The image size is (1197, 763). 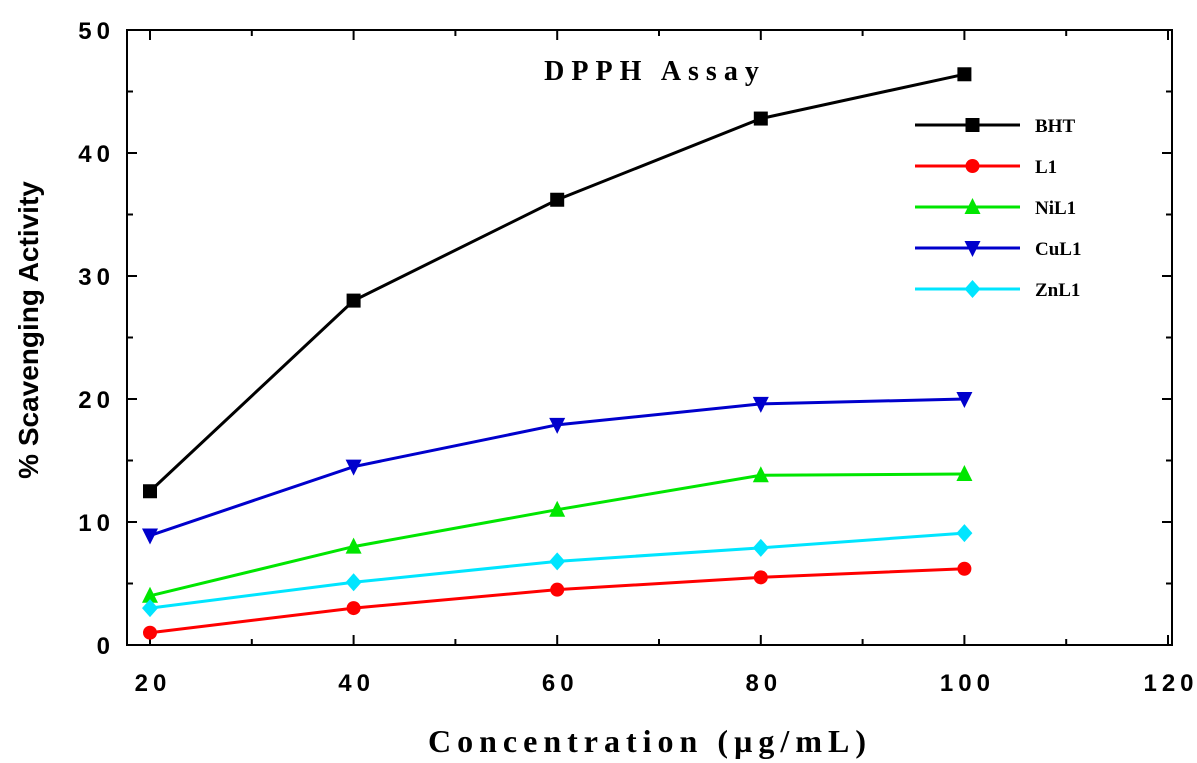 I want to click on legend-item-nil1: NiL1, so click(x=995, y=208).